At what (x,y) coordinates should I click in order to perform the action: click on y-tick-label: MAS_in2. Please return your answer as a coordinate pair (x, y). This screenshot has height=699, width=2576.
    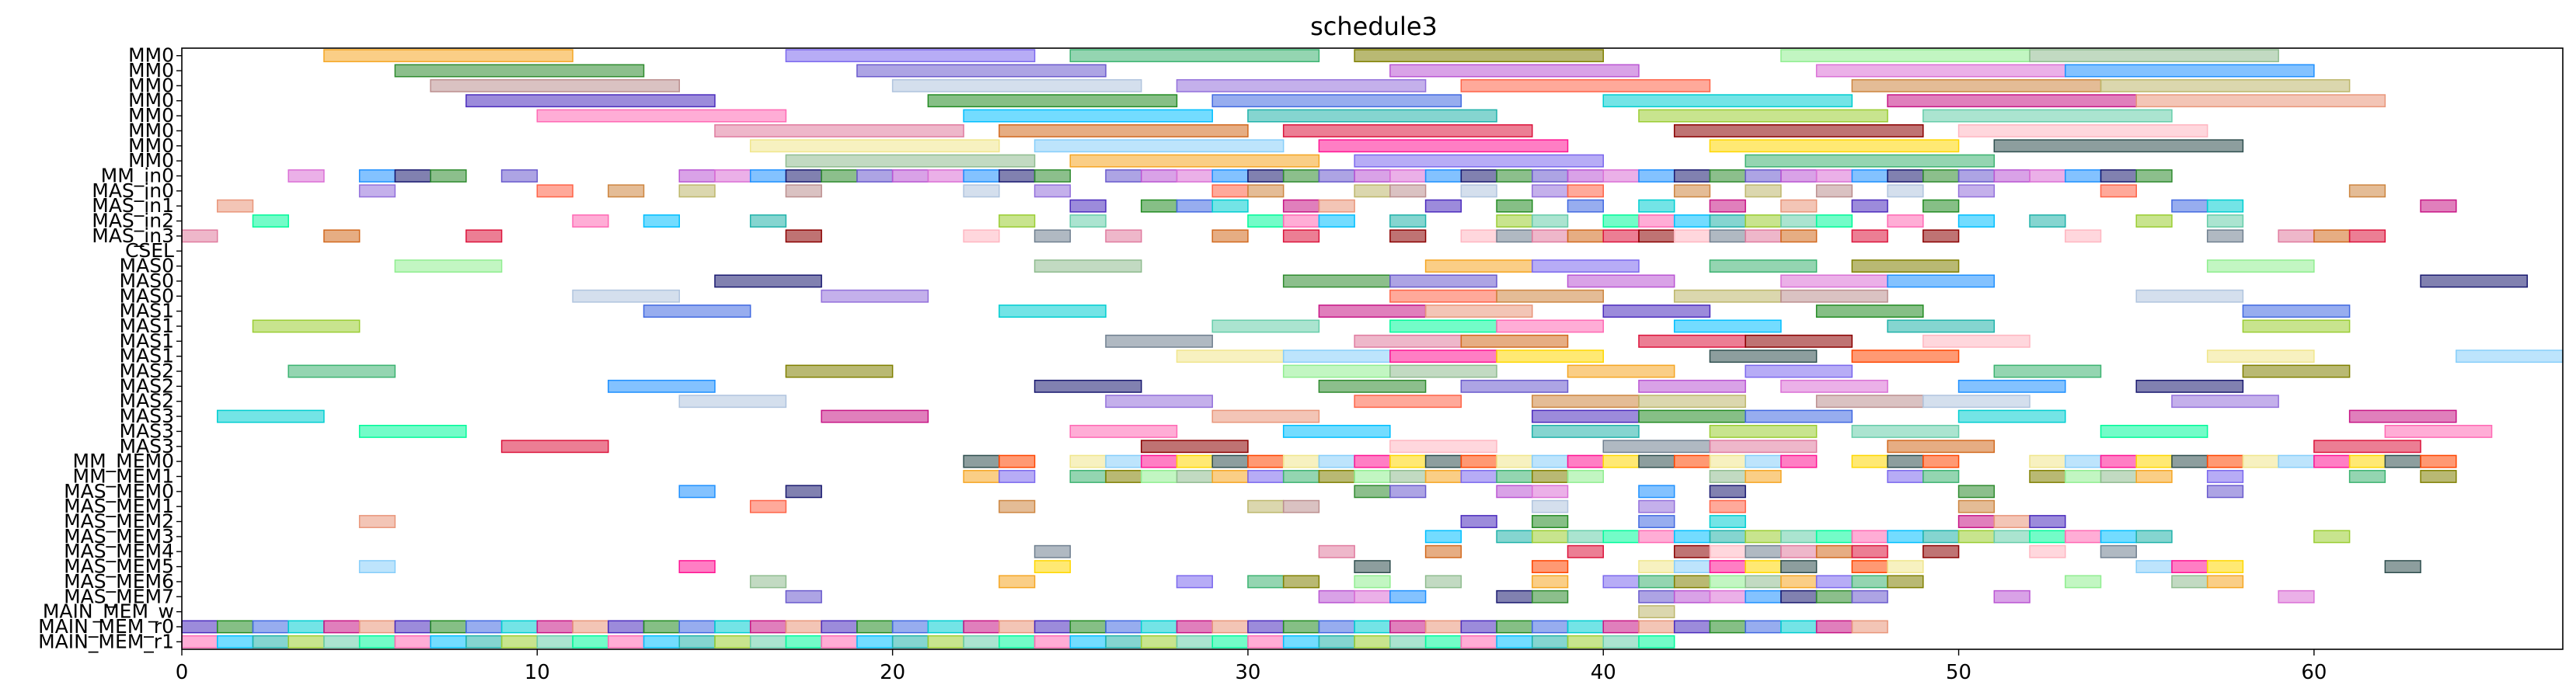
    Looking at the image, I should click on (133, 221).